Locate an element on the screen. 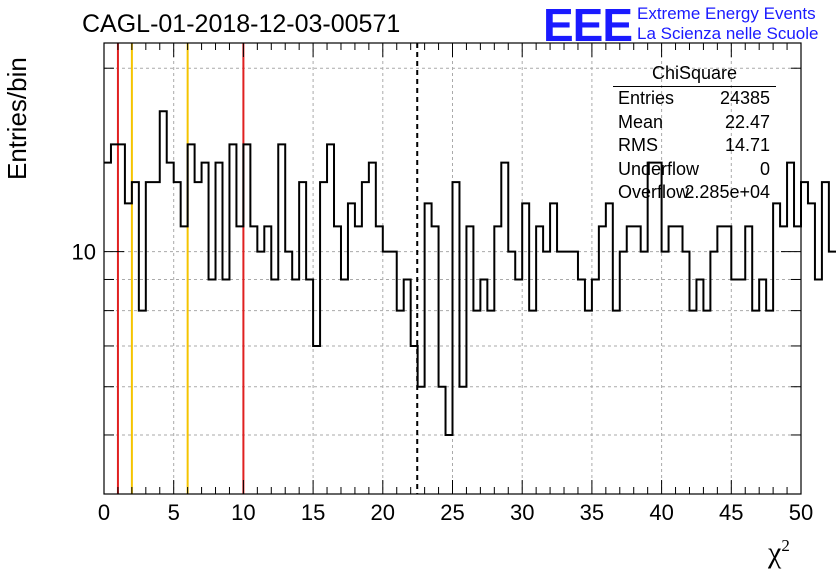 The height and width of the screenshot is (572, 836). stats-value: 24385 is located at coordinates (744, 98).